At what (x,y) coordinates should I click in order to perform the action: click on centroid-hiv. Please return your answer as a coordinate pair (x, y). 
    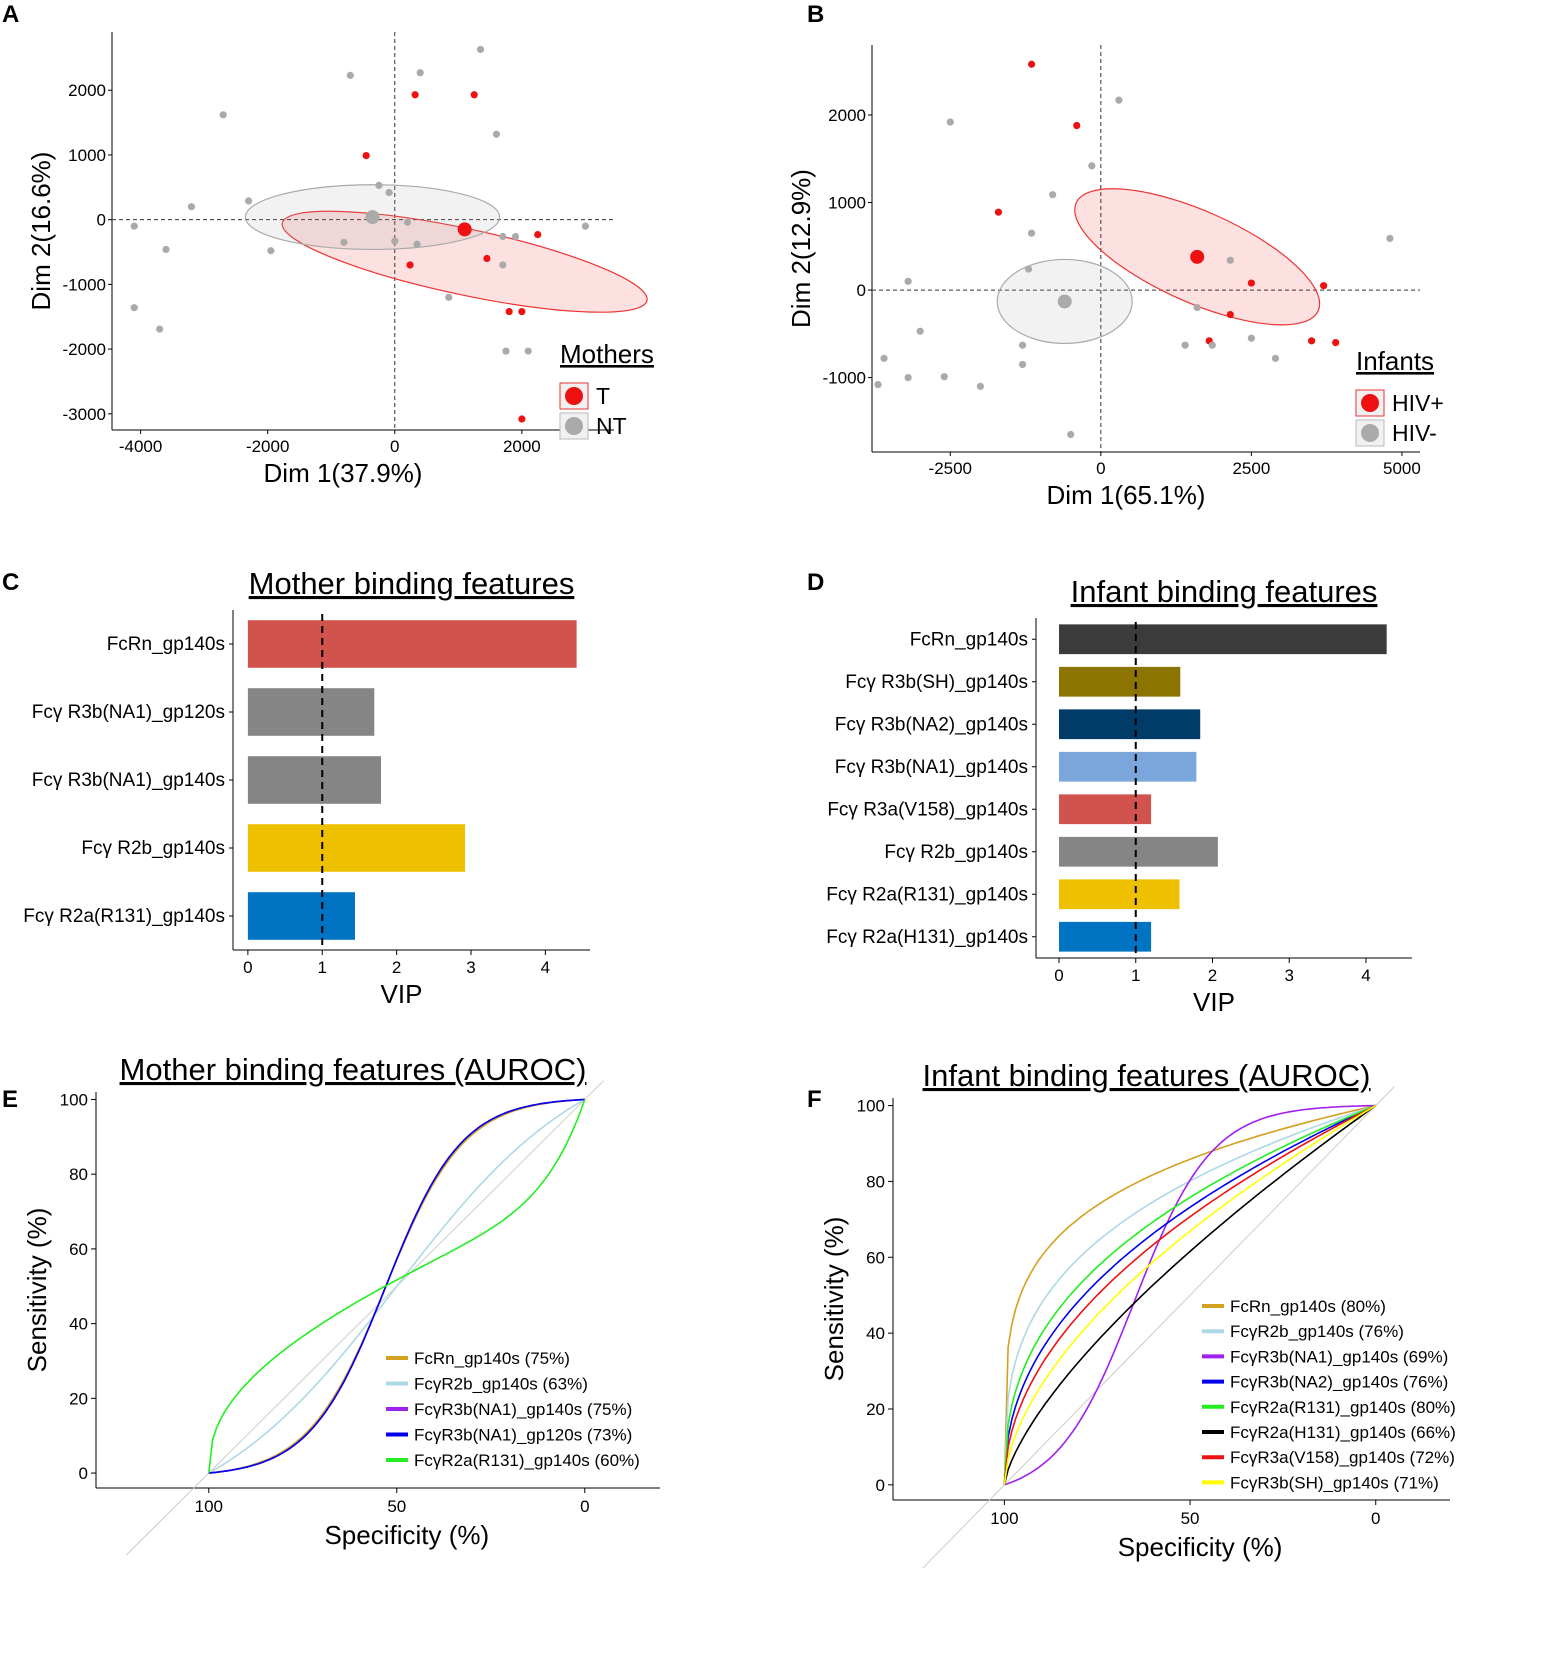
    Looking at the image, I should click on (1064, 301).